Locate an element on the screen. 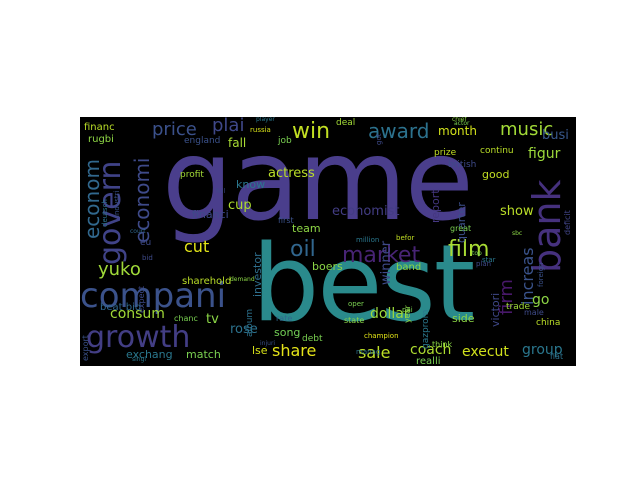 The height and width of the screenshot is (480, 640). word: investor is located at coordinates (257, 274).